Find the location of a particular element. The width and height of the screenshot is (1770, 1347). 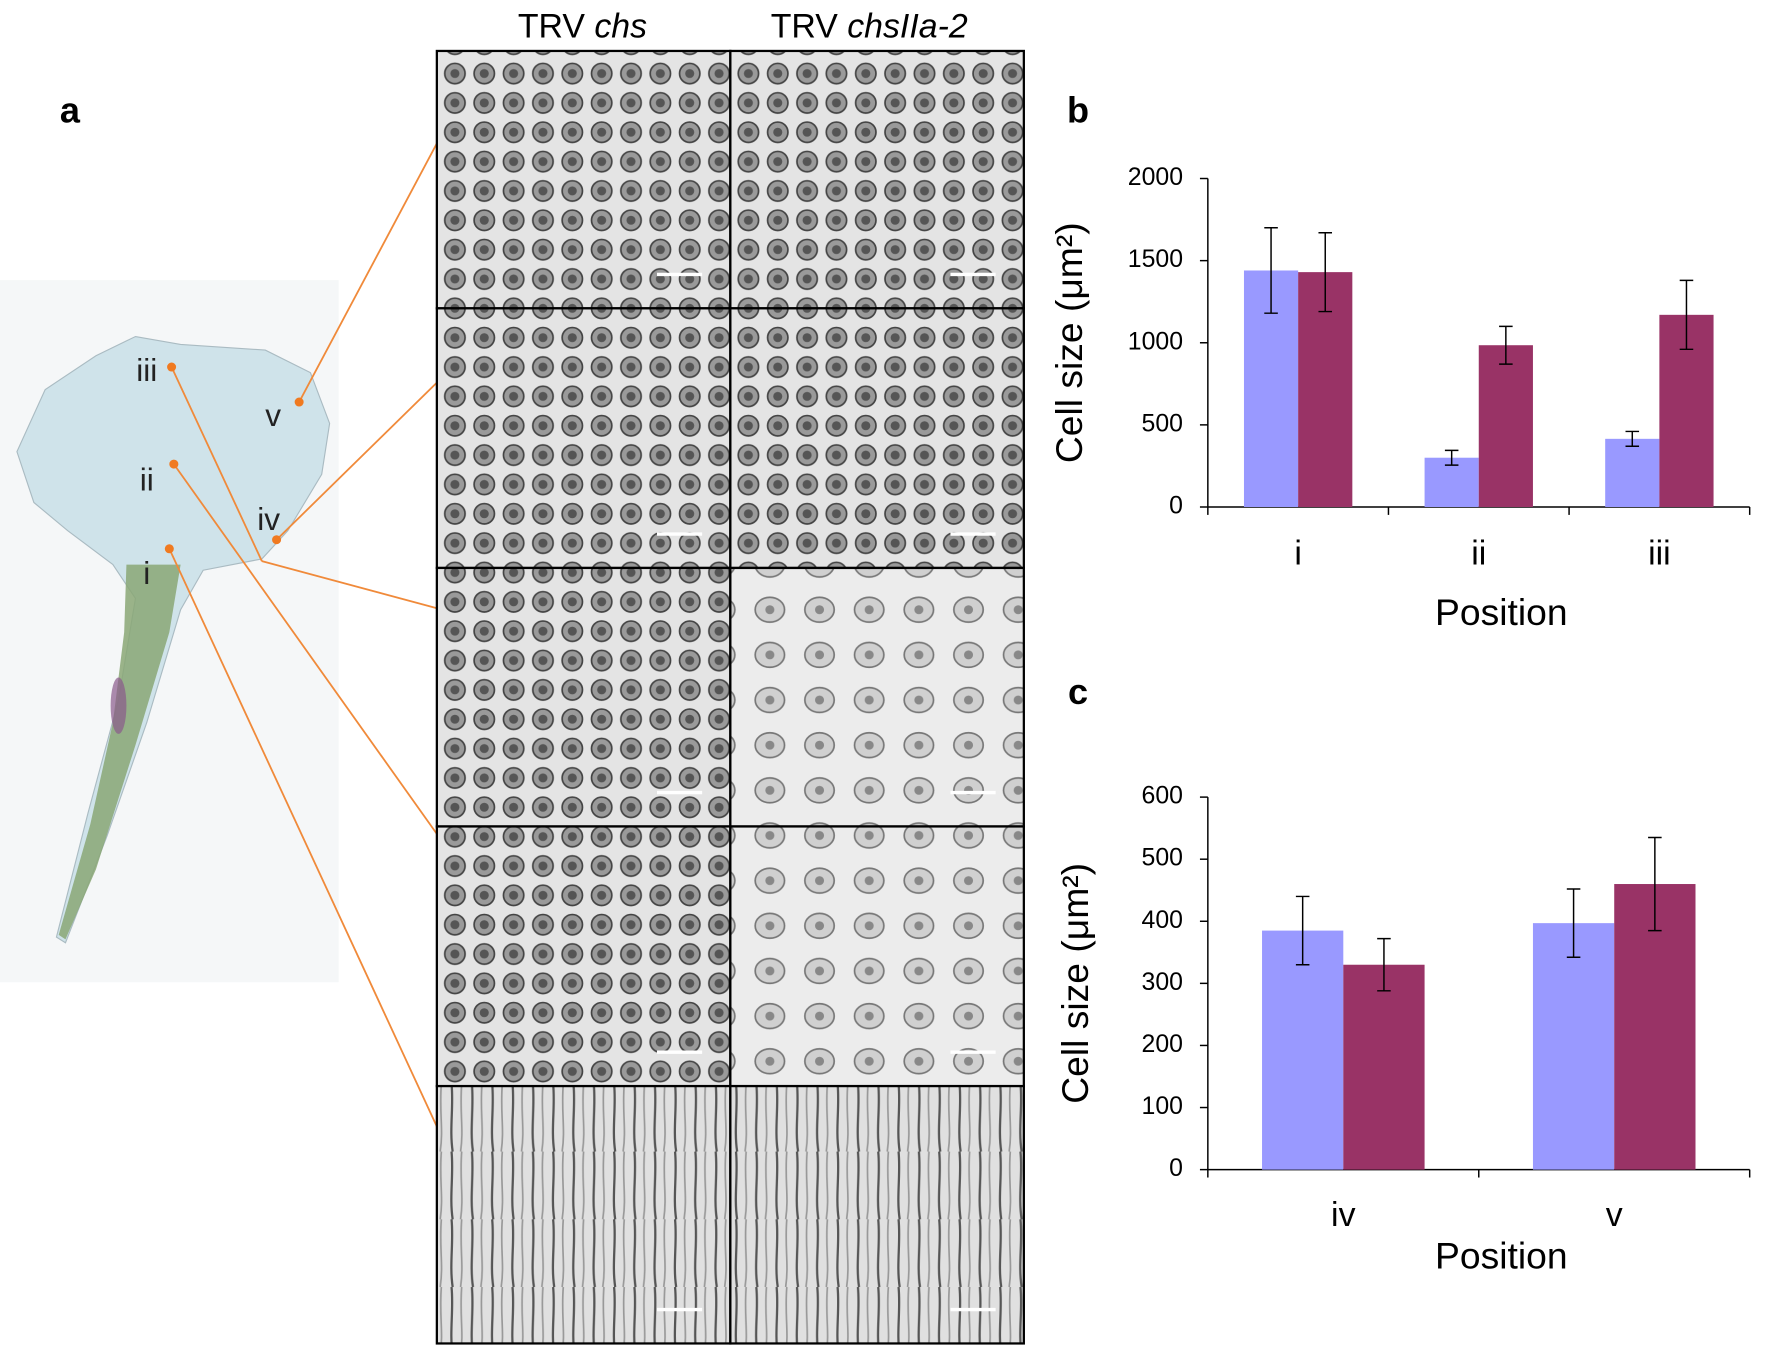

petal-label: iv is located at coordinates (268, 519).